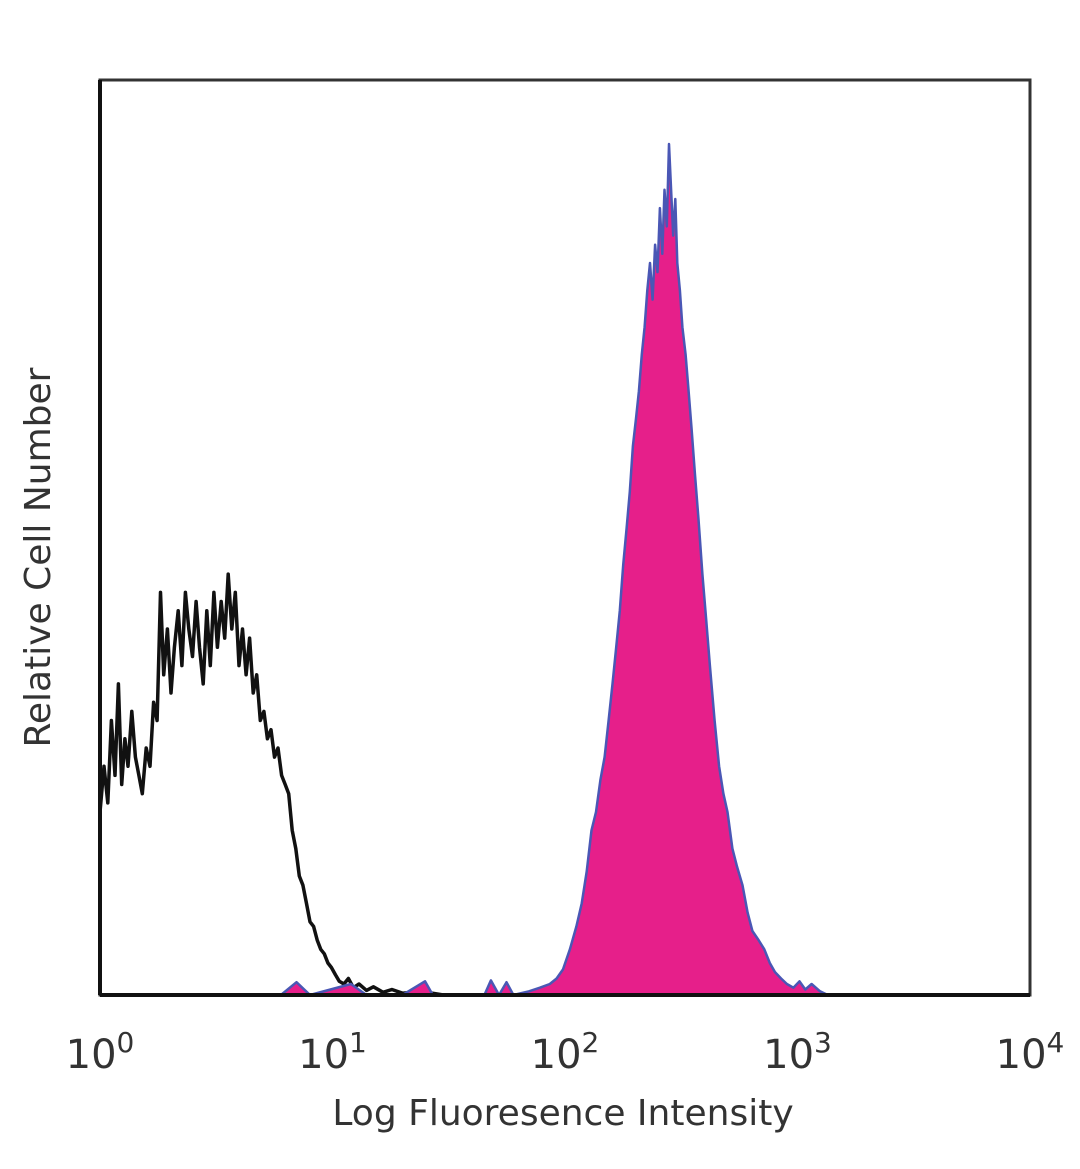 The image size is (1080, 1169). Describe the element at coordinates (100, 1052) in the screenshot. I see `x-tick-label: 100` at that location.